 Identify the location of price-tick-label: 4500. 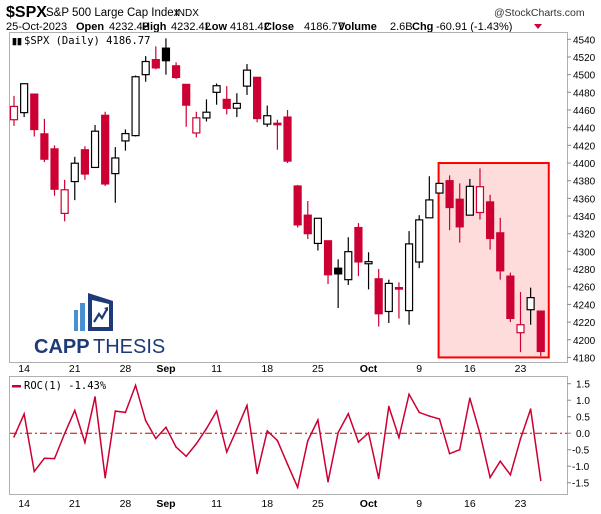
(584, 76).